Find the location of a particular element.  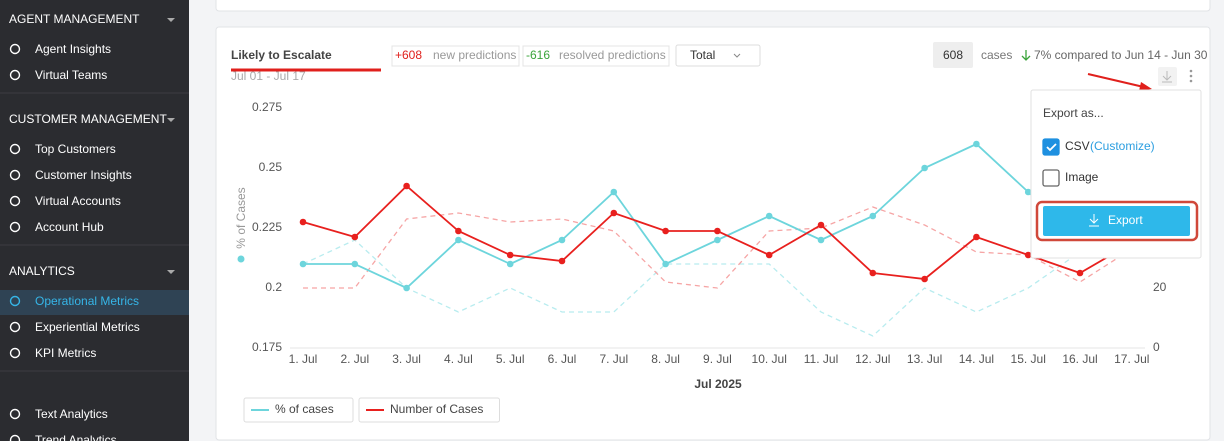

new-label: new predictions is located at coordinates (474, 55).